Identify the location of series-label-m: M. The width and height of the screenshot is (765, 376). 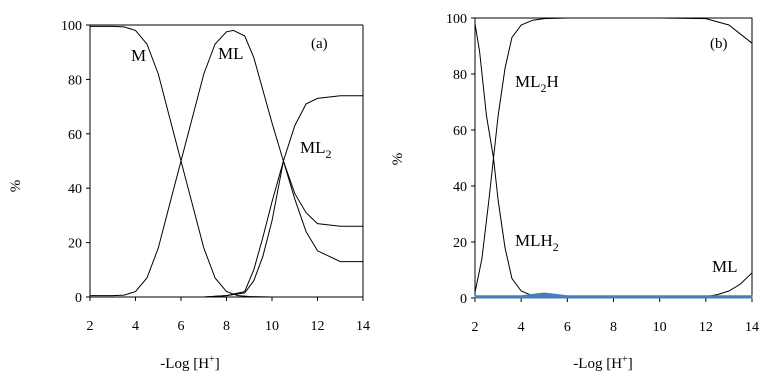
(138, 55).